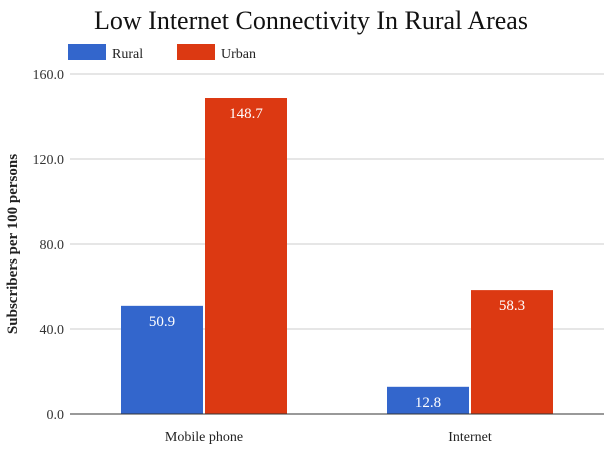  What do you see at coordinates (49, 75) in the screenshot?
I see `y-tick-label: 160.0` at bounding box center [49, 75].